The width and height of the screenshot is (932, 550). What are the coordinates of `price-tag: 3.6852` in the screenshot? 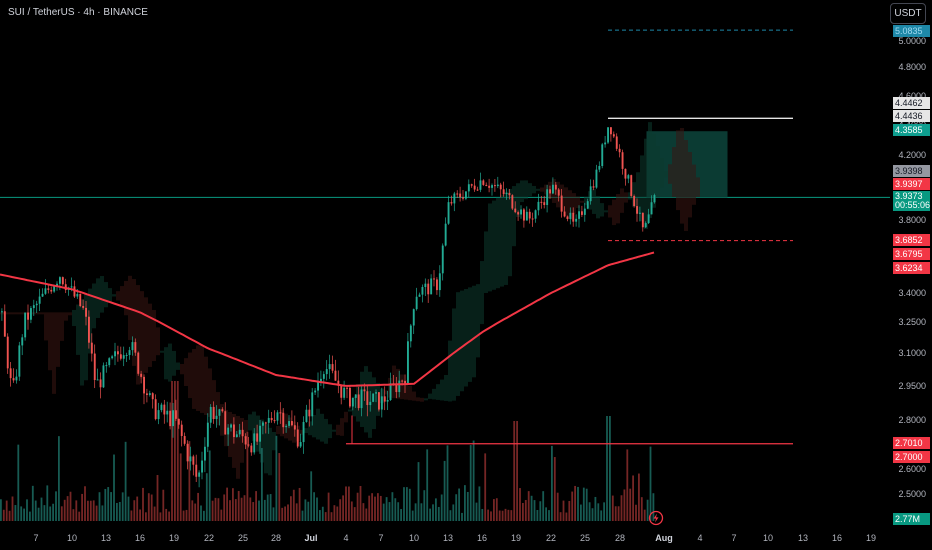 It's located at (911, 240).